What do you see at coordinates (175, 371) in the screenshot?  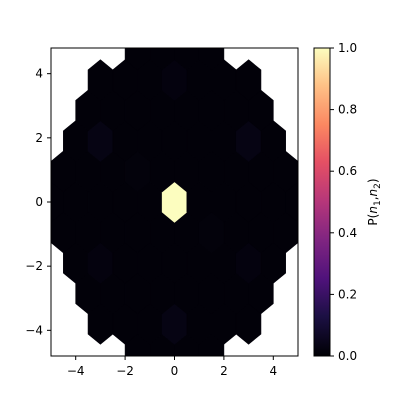 I see `x-tick-label: 0` at bounding box center [175, 371].